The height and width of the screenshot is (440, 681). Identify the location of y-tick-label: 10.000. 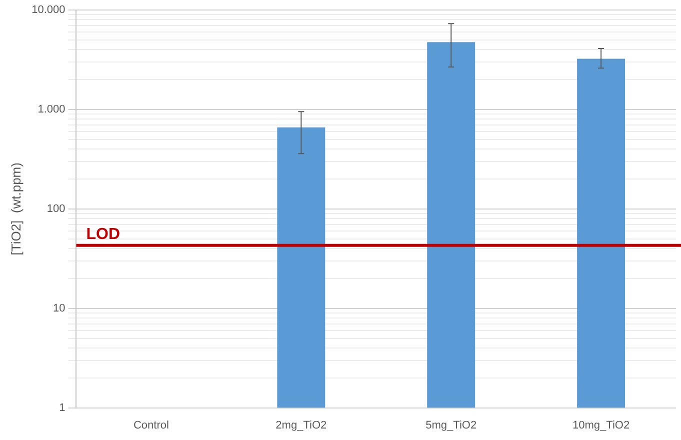
(49, 10).